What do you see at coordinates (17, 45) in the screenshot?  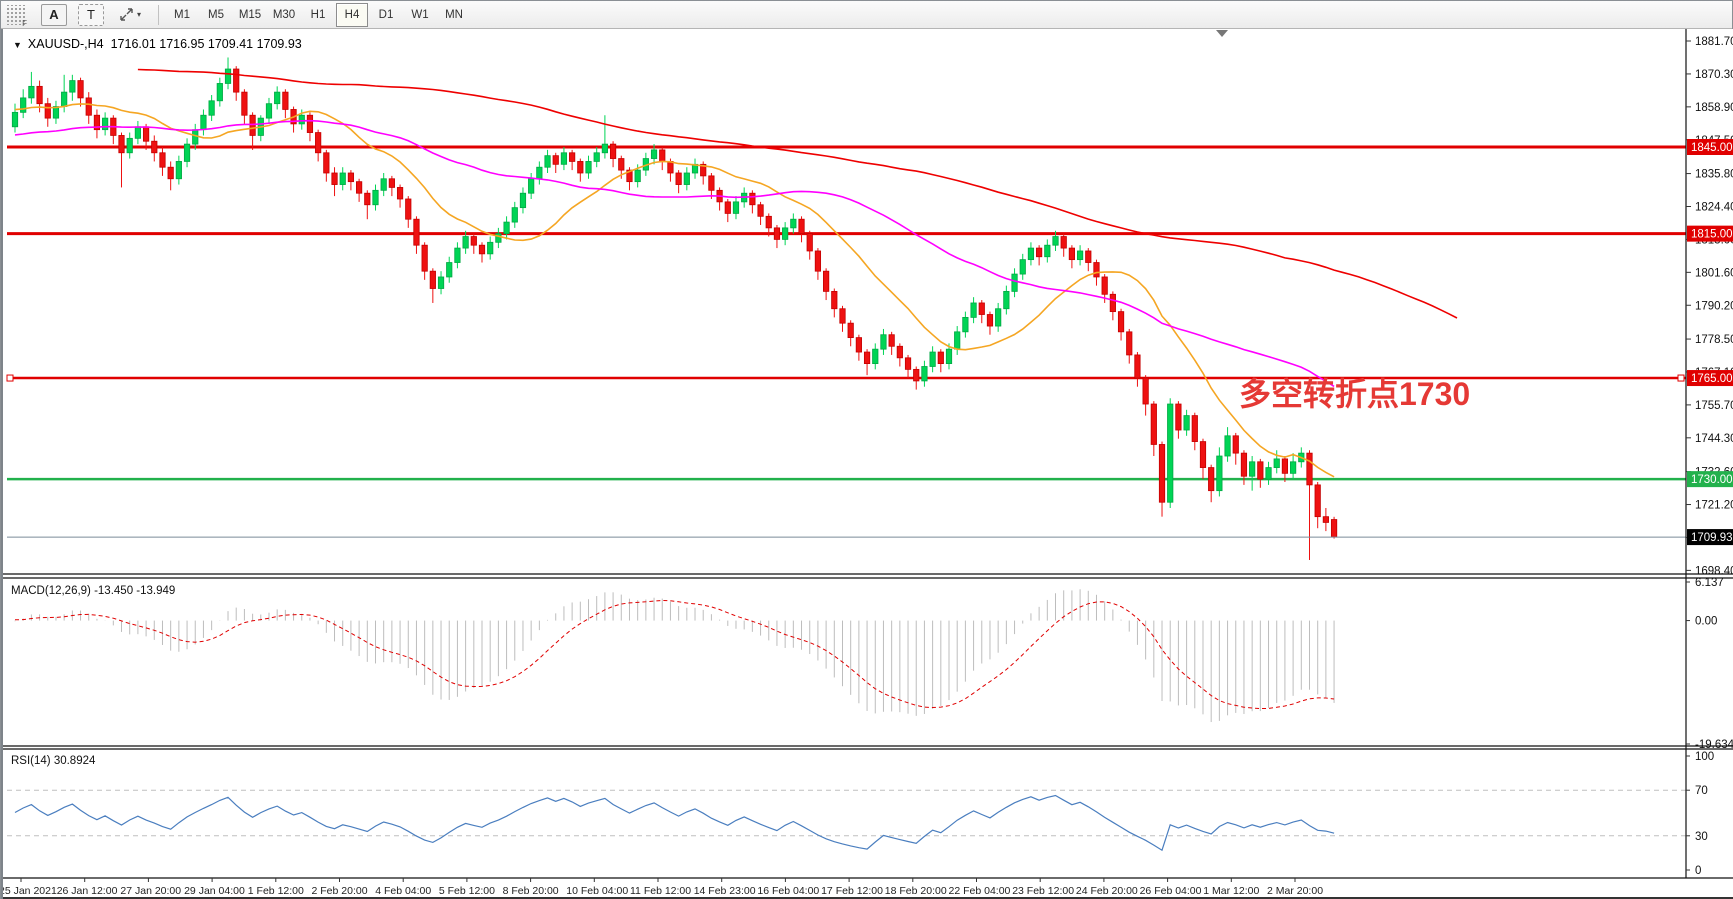 I see `chart-title-caret-icon: ▼` at bounding box center [17, 45].